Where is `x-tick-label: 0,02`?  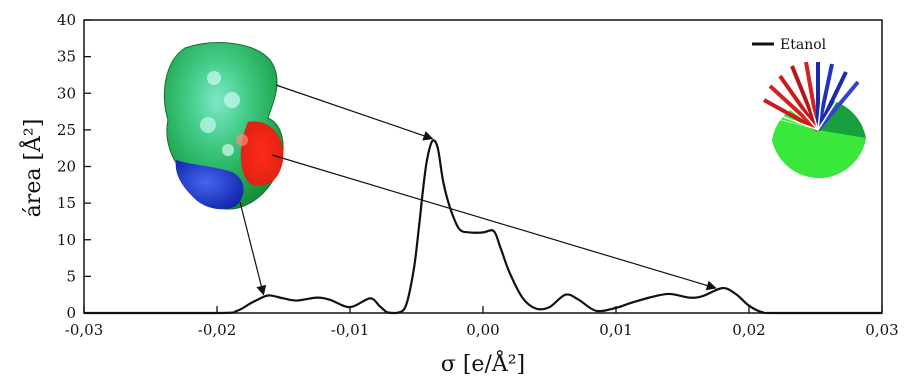
x-tick-label: 0,02 is located at coordinates (748, 330).